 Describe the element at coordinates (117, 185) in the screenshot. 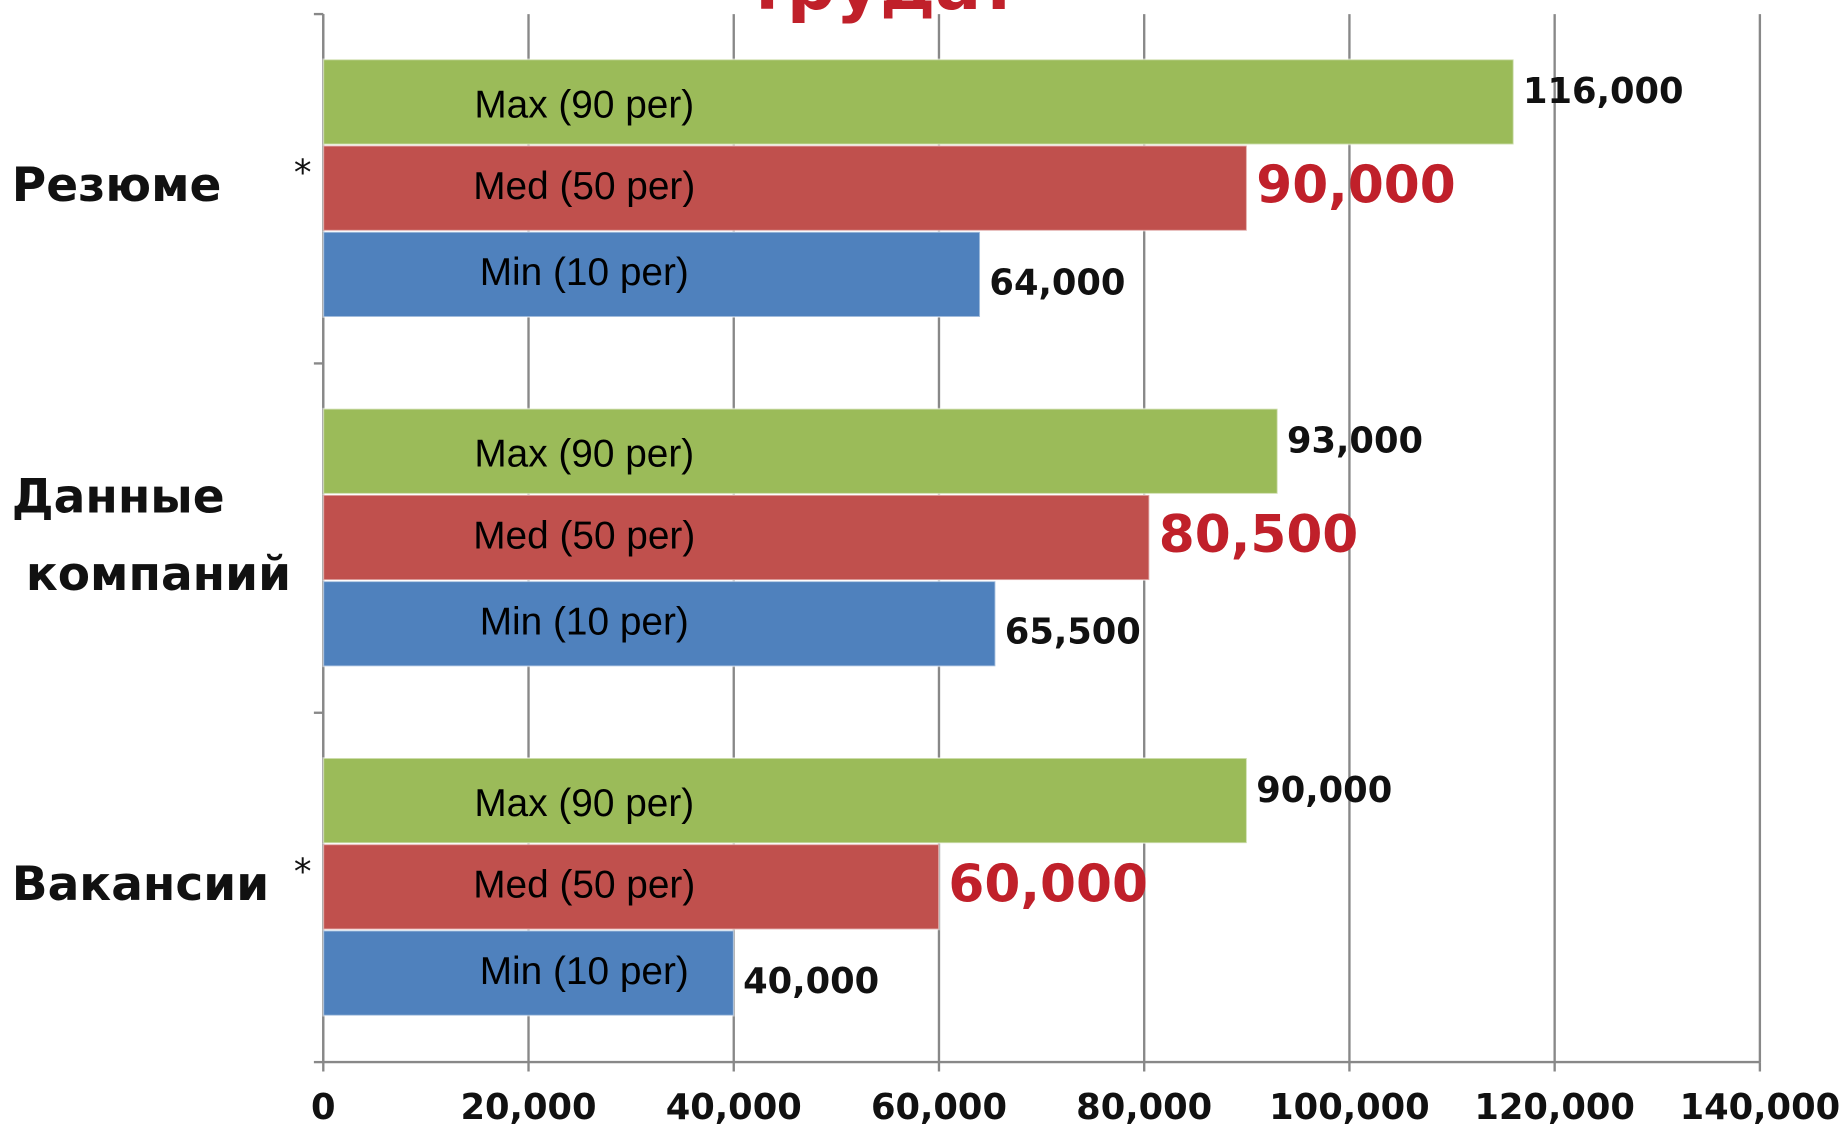

I see `category-label: Резюме` at that location.